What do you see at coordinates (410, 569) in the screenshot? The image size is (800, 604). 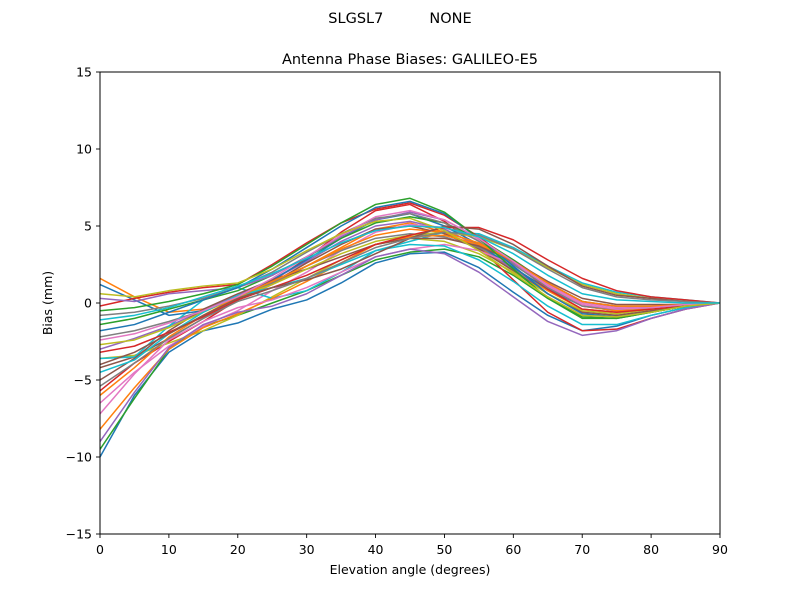 I see `x-axis-label: Elevation angle (degrees)` at bounding box center [410, 569].